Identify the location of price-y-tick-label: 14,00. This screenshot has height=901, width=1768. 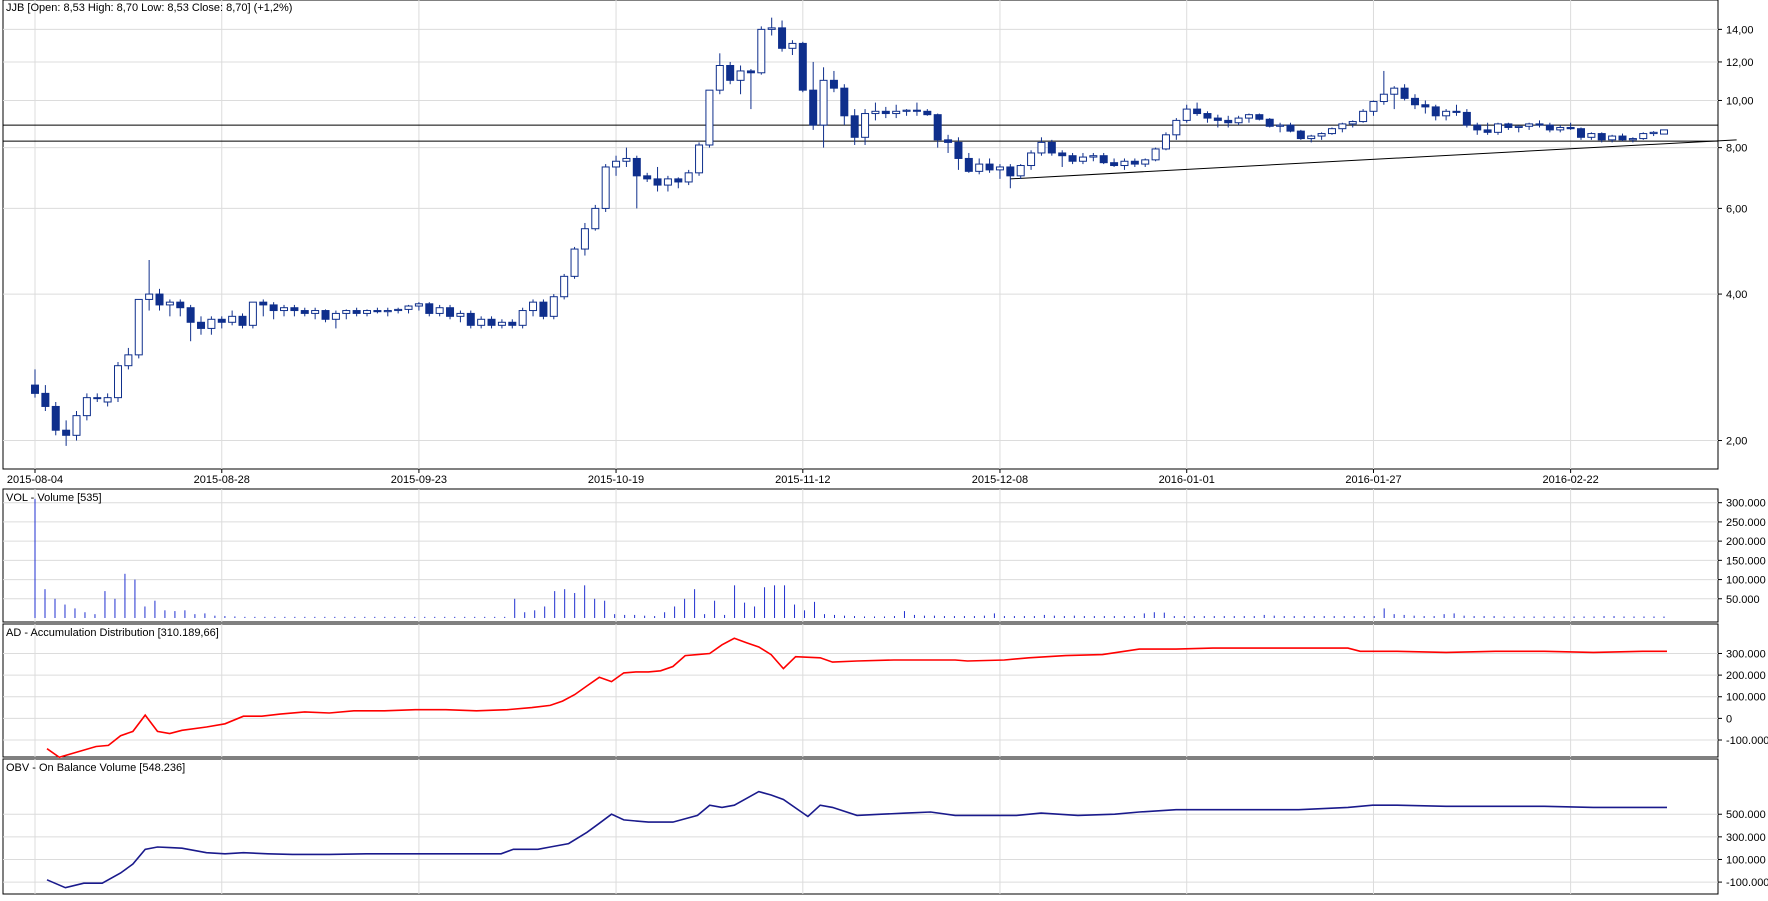
(1740, 30).